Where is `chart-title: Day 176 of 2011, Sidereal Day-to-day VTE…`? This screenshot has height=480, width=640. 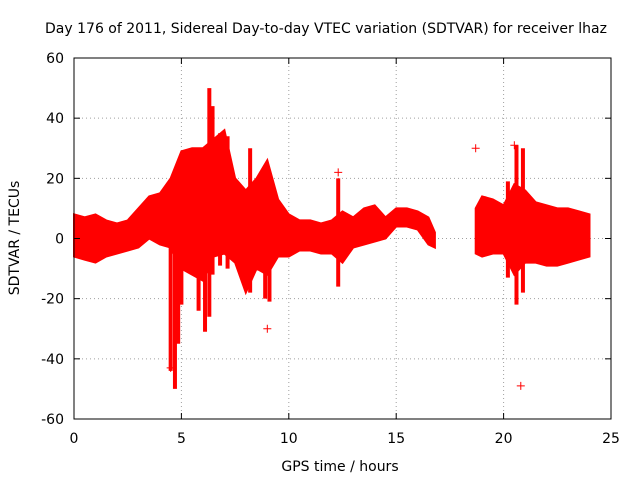 chart-title: Day 176 of 2011, Sidereal Day-to-day VTE… is located at coordinates (326, 29).